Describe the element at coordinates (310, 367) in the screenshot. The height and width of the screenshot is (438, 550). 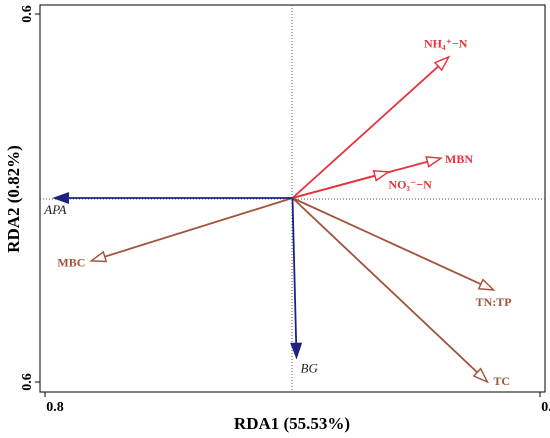
I see `vector-label: BG` at that location.